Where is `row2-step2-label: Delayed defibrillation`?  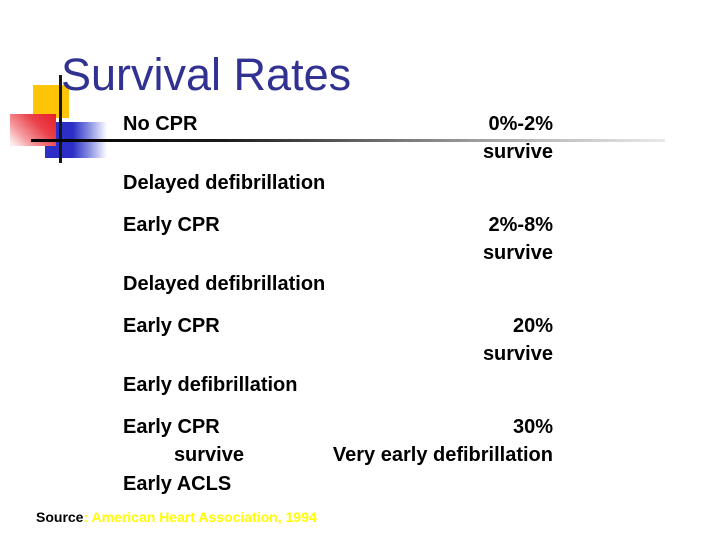
row2-step2-label: Delayed defibrillation is located at coordinates (224, 284).